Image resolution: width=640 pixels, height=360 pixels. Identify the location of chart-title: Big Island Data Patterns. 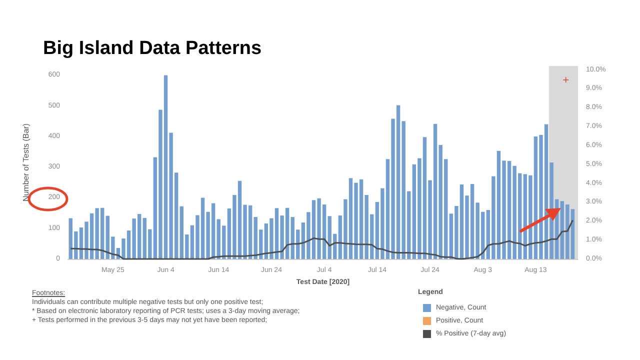
(152, 48).